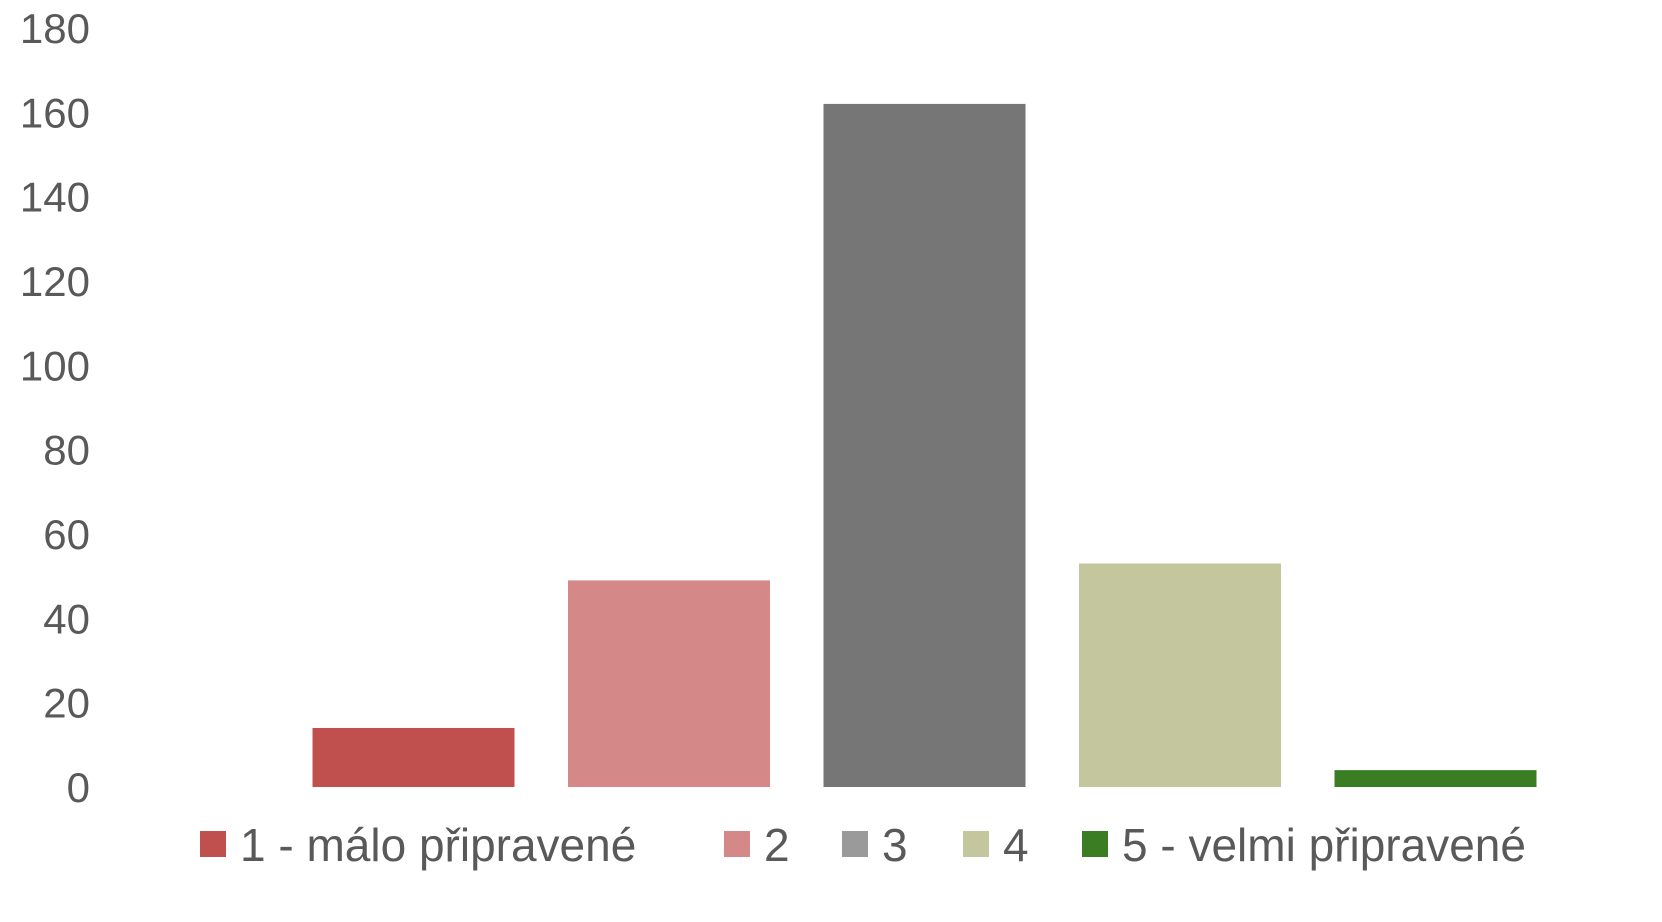 The height and width of the screenshot is (922, 1662). What do you see at coordinates (777, 845) in the screenshot?
I see `legend-label: 2` at bounding box center [777, 845].